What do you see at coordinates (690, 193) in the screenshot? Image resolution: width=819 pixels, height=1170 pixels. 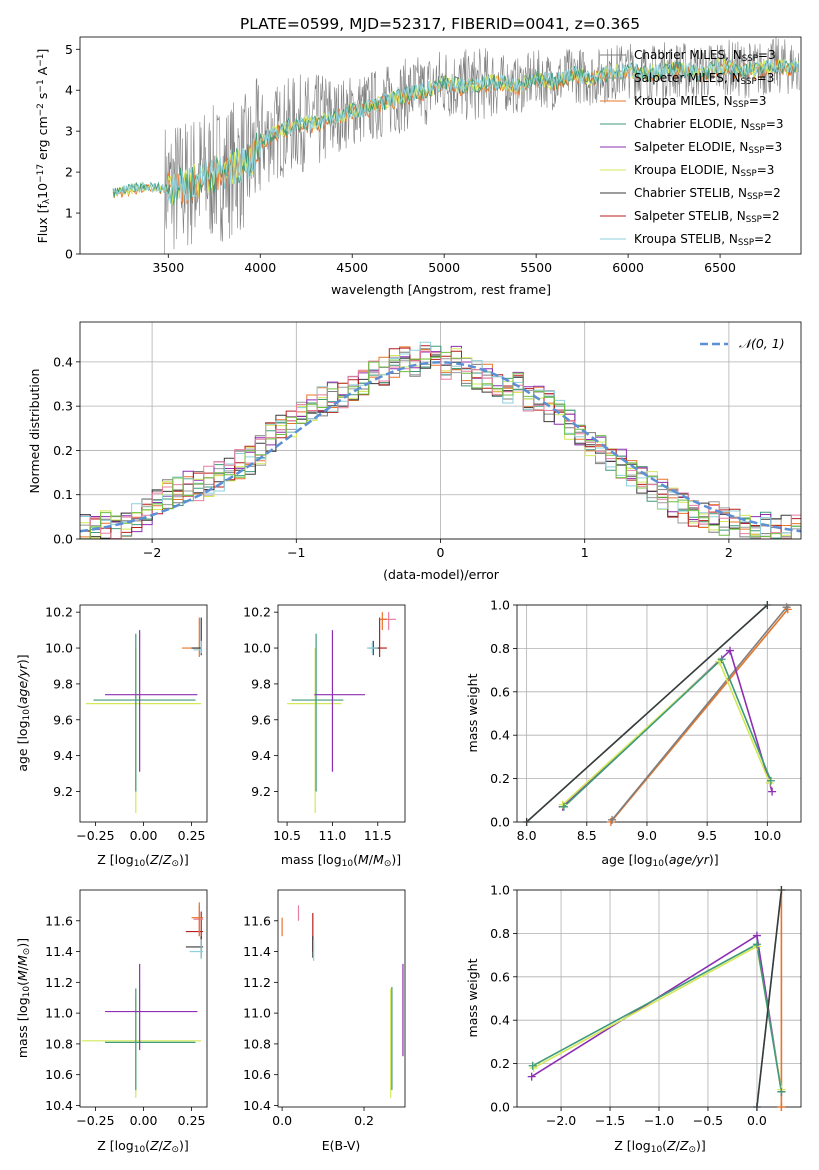 I see `label-part: Chabrier STELIB, N` at bounding box center [690, 193].